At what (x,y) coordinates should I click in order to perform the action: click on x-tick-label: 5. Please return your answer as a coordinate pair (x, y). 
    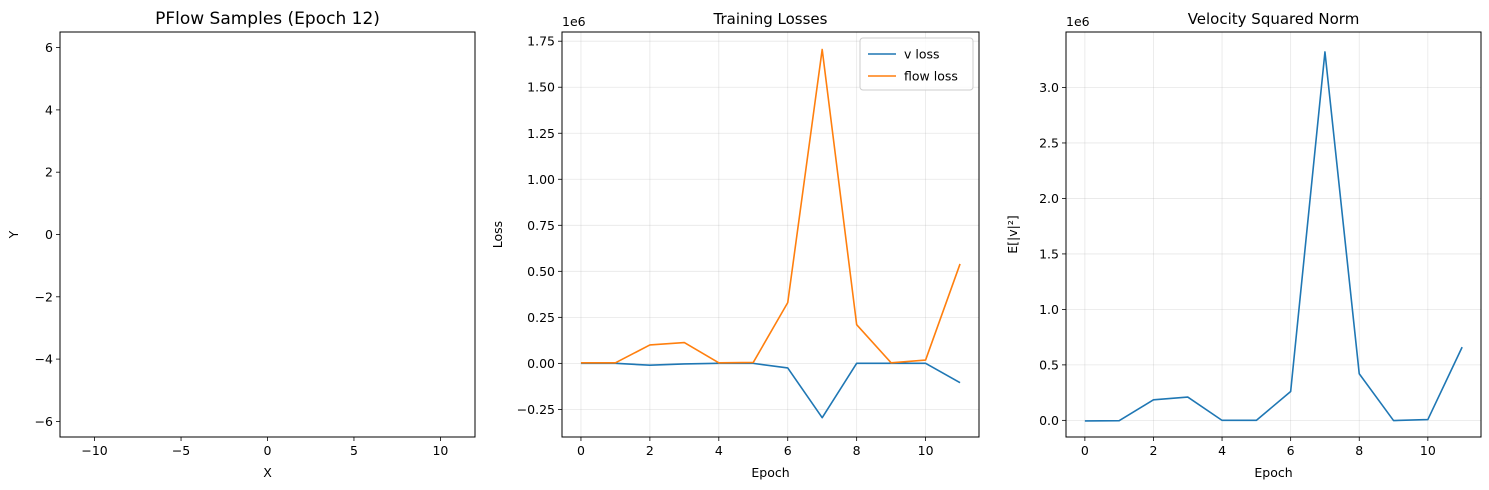
    Looking at the image, I should click on (354, 450).